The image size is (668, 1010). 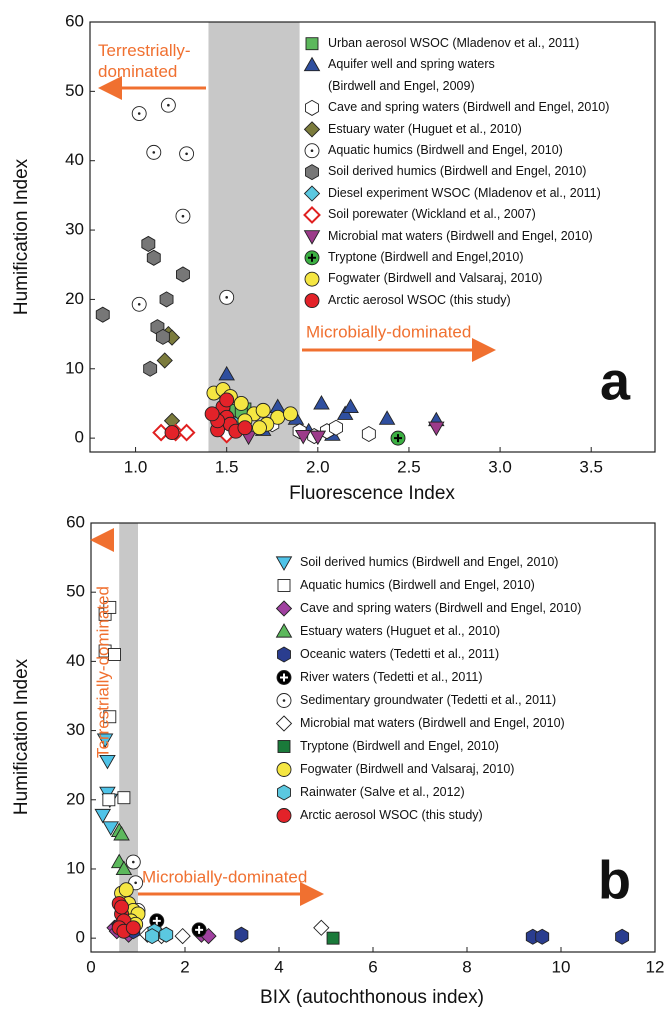 What do you see at coordinates (399, 746) in the screenshot?
I see `legend-label: Tryptone (Birdwell and Engel, 2010)` at bounding box center [399, 746].